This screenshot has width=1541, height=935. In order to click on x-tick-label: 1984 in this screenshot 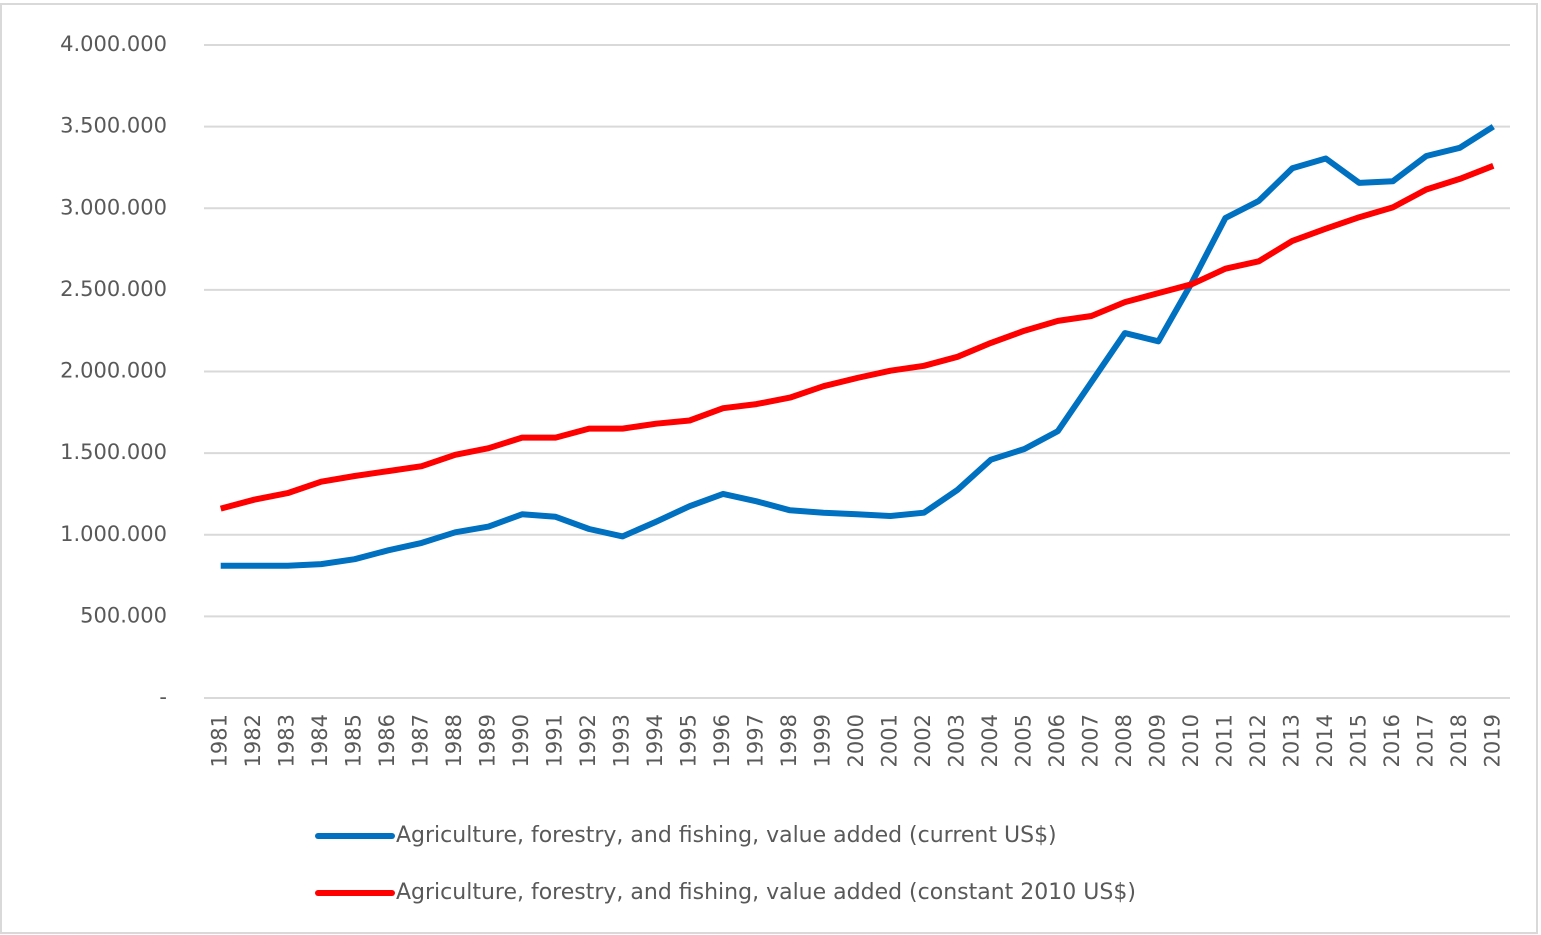, I will do `click(320, 740)`.